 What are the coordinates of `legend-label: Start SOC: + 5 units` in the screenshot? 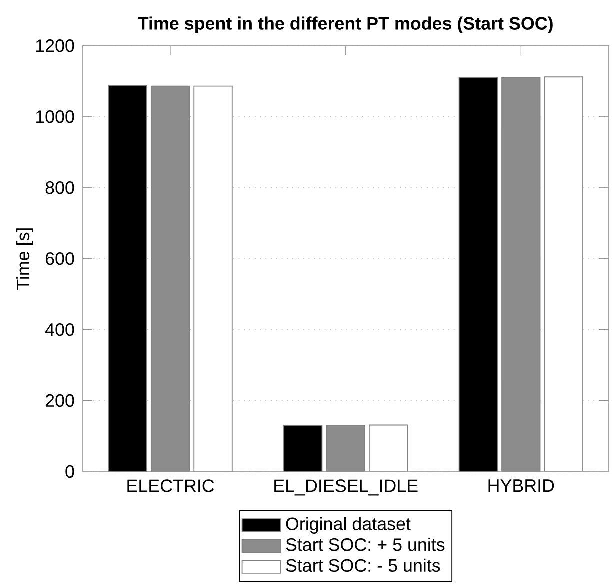 It's located at (365, 545).